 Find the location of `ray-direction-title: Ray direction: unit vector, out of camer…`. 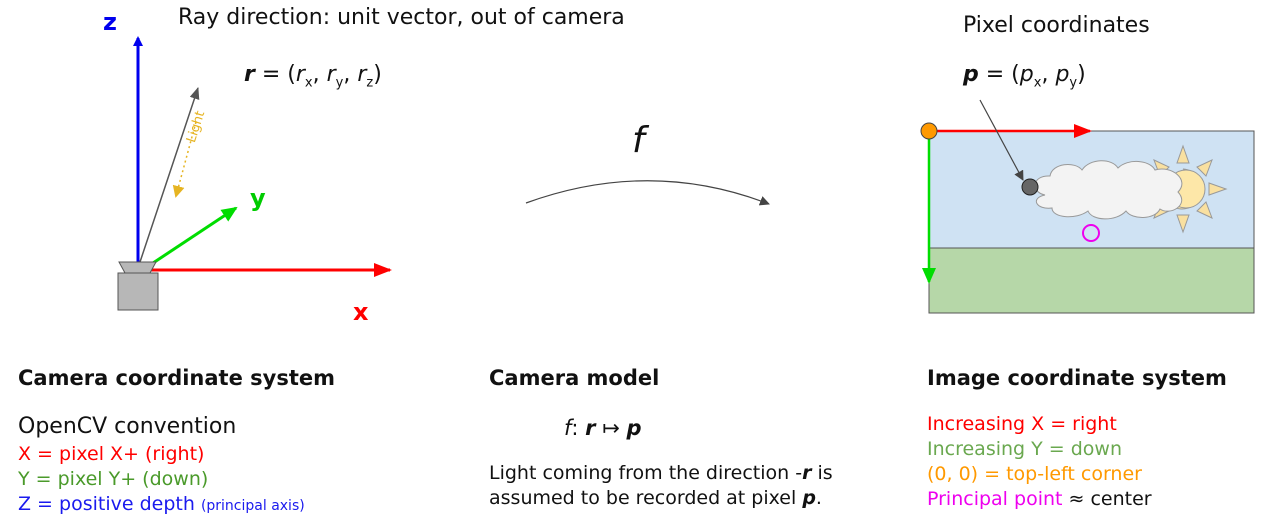

ray-direction-title: Ray direction: unit vector, out of camer… is located at coordinates (401, 17).